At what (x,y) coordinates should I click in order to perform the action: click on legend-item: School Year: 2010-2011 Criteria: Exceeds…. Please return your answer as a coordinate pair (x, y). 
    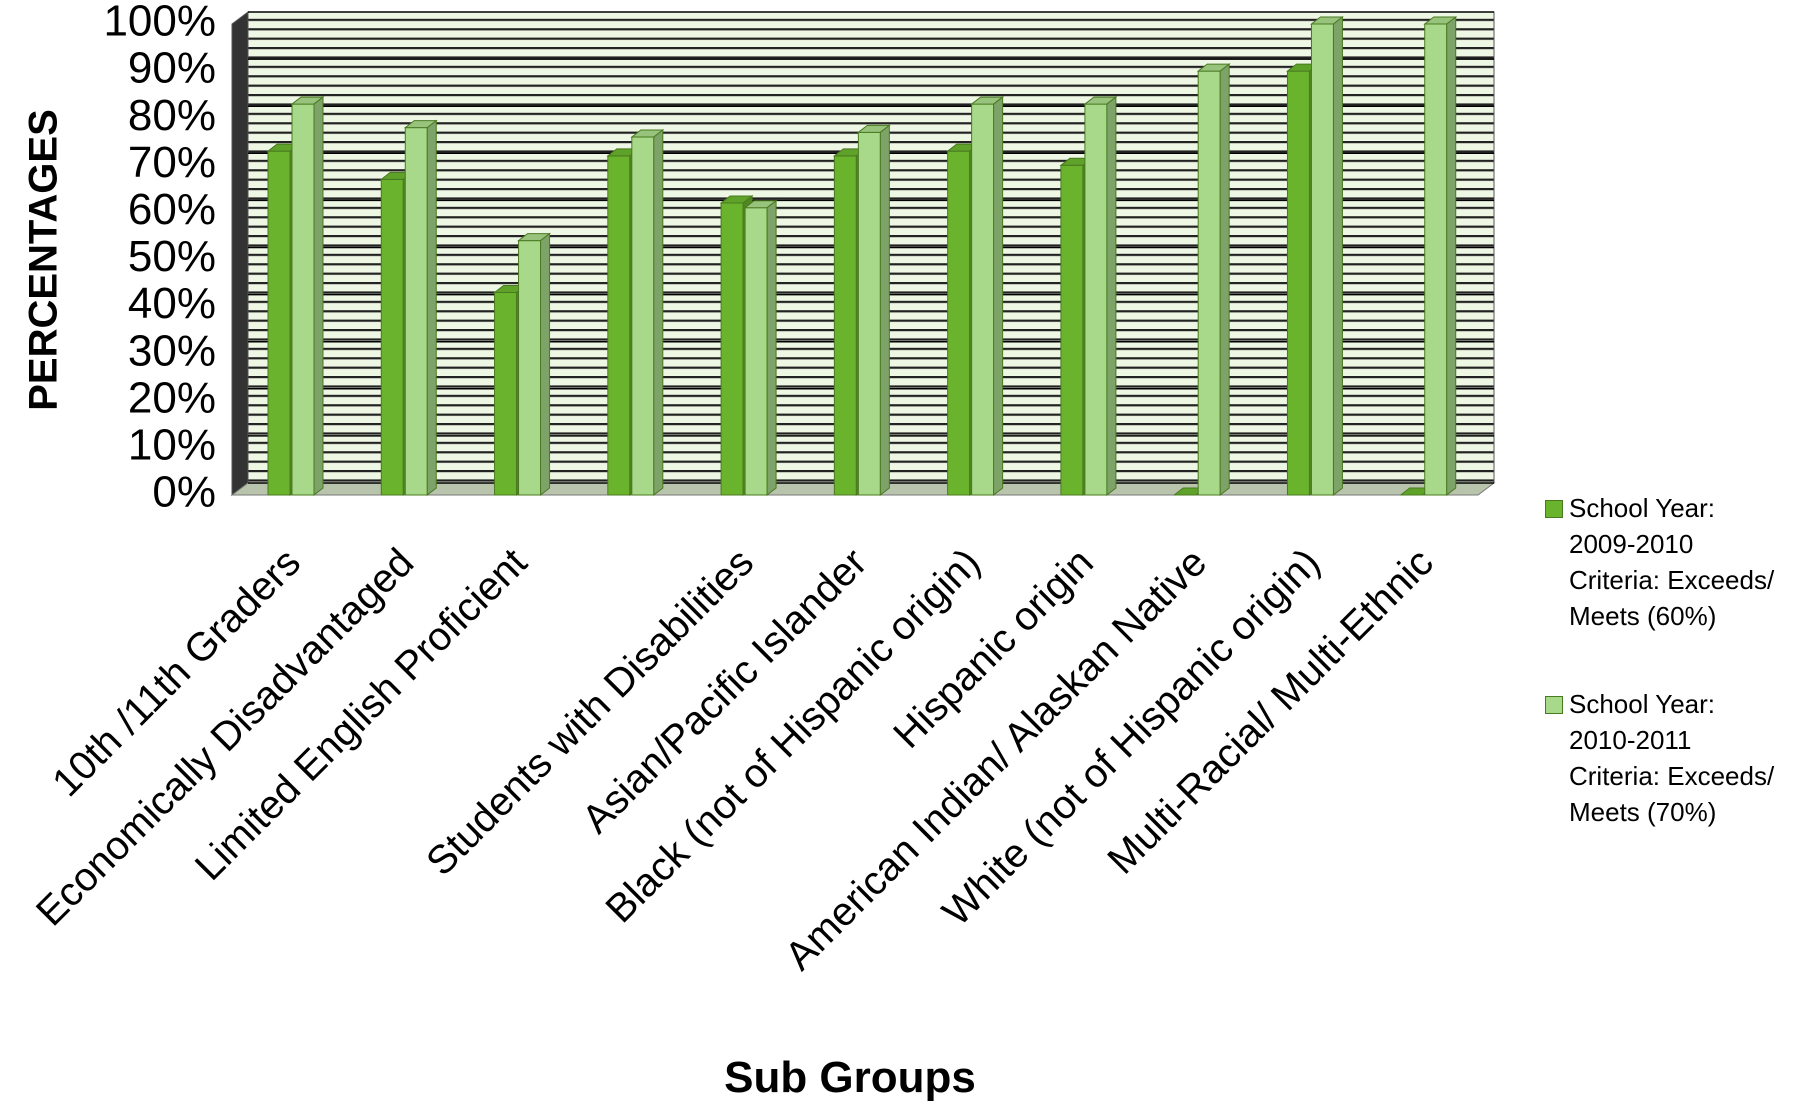
    Looking at the image, I should click on (1665, 758).